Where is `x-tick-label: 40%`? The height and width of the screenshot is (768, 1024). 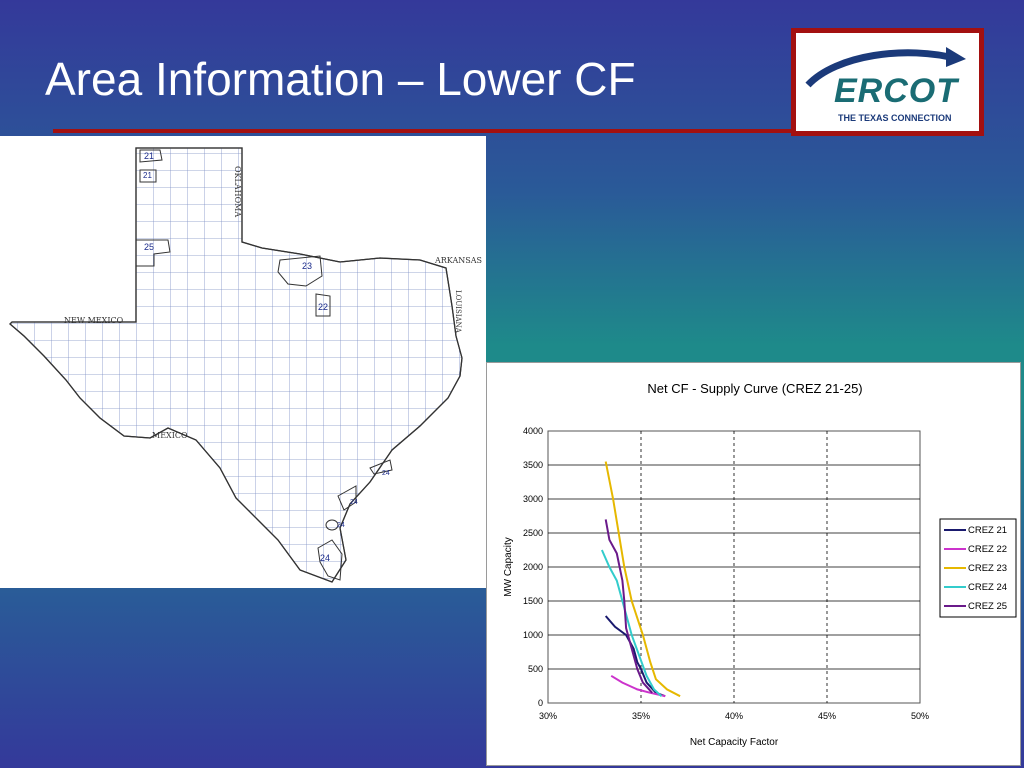
x-tick-label: 40% is located at coordinates (734, 716).